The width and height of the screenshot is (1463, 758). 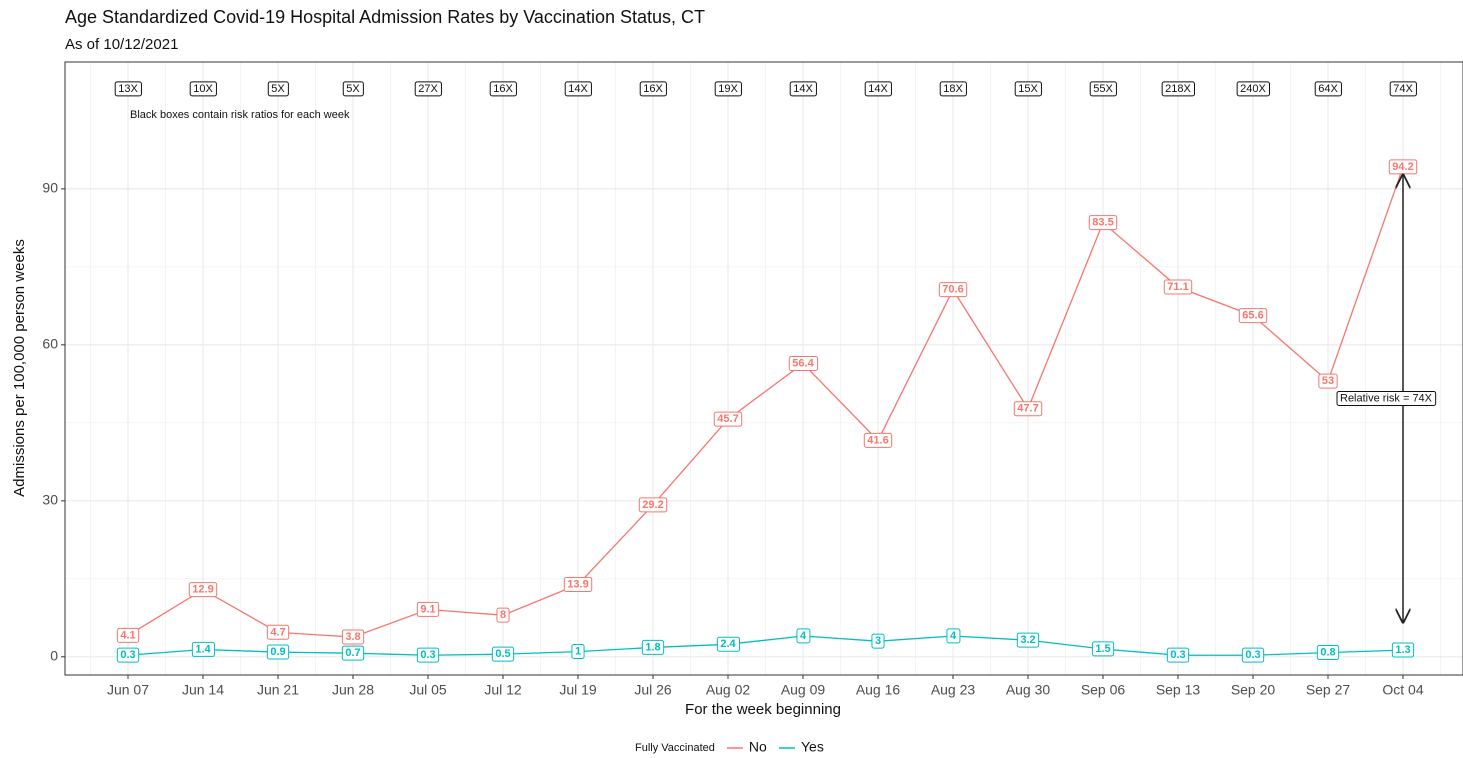 I want to click on risk-ratio-group: 64X, so click(x=1328, y=89).